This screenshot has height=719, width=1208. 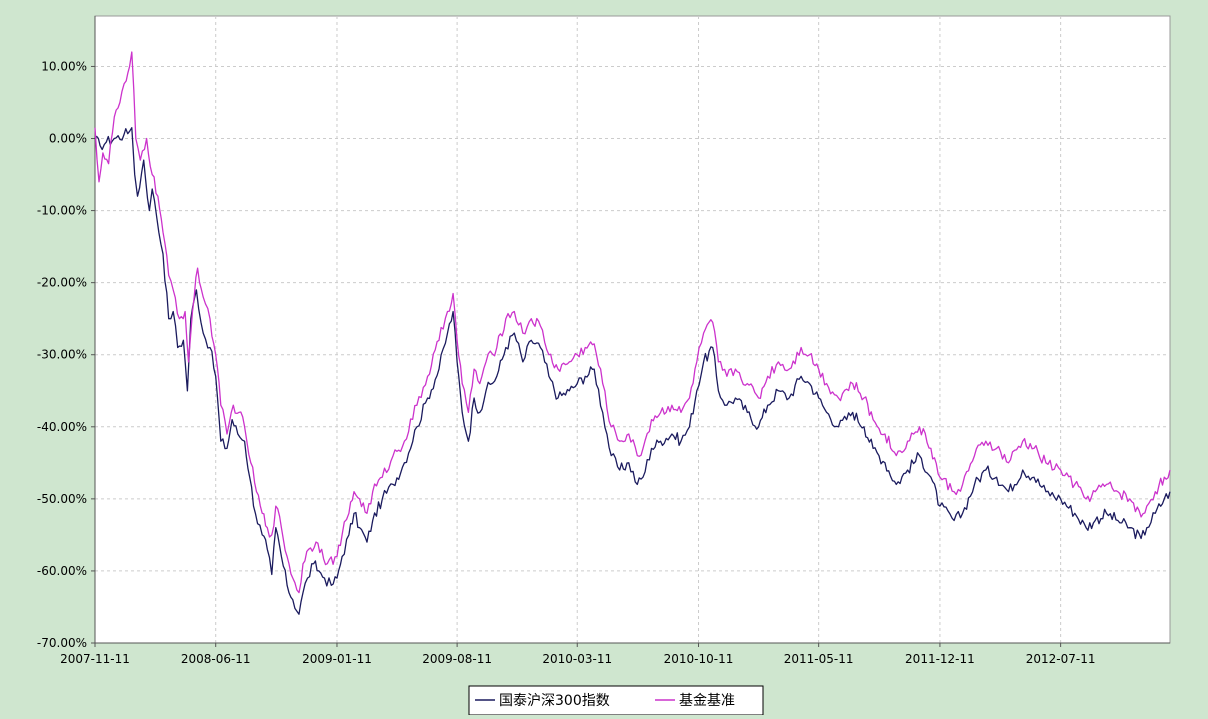 I want to click on x-tick-label: 2009-08-11, so click(x=457, y=659).